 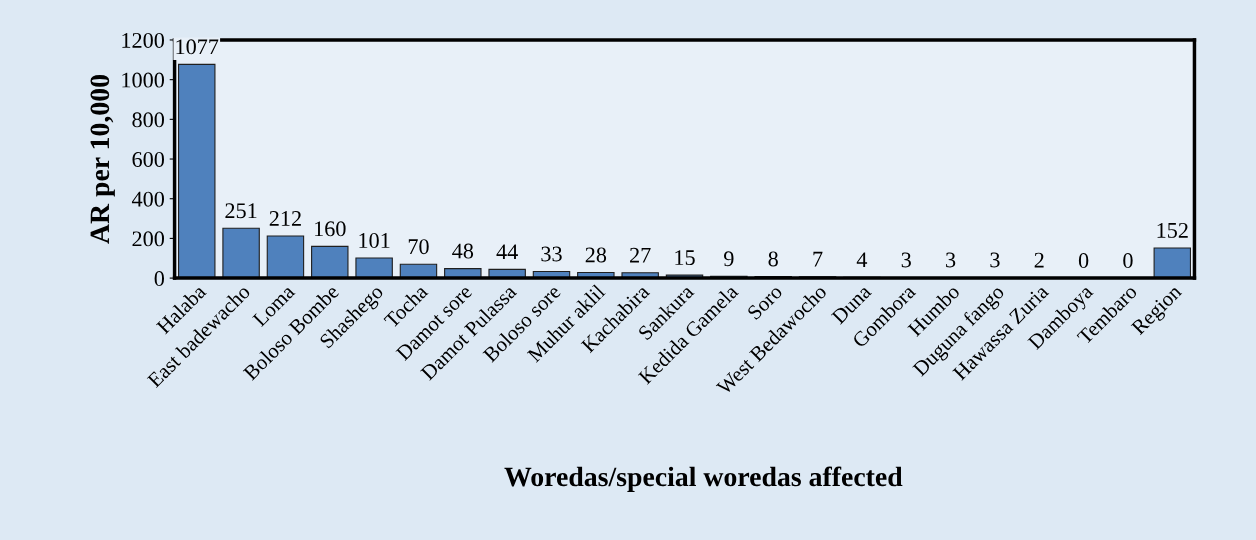 What do you see at coordinates (285, 218) in the screenshot?
I see `data-label: 212` at bounding box center [285, 218].